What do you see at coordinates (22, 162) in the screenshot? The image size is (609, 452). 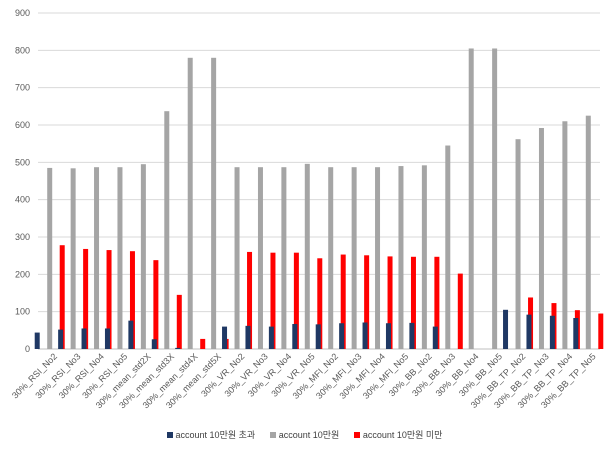 I see `y-tick-label: 500` at bounding box center [22, 162].